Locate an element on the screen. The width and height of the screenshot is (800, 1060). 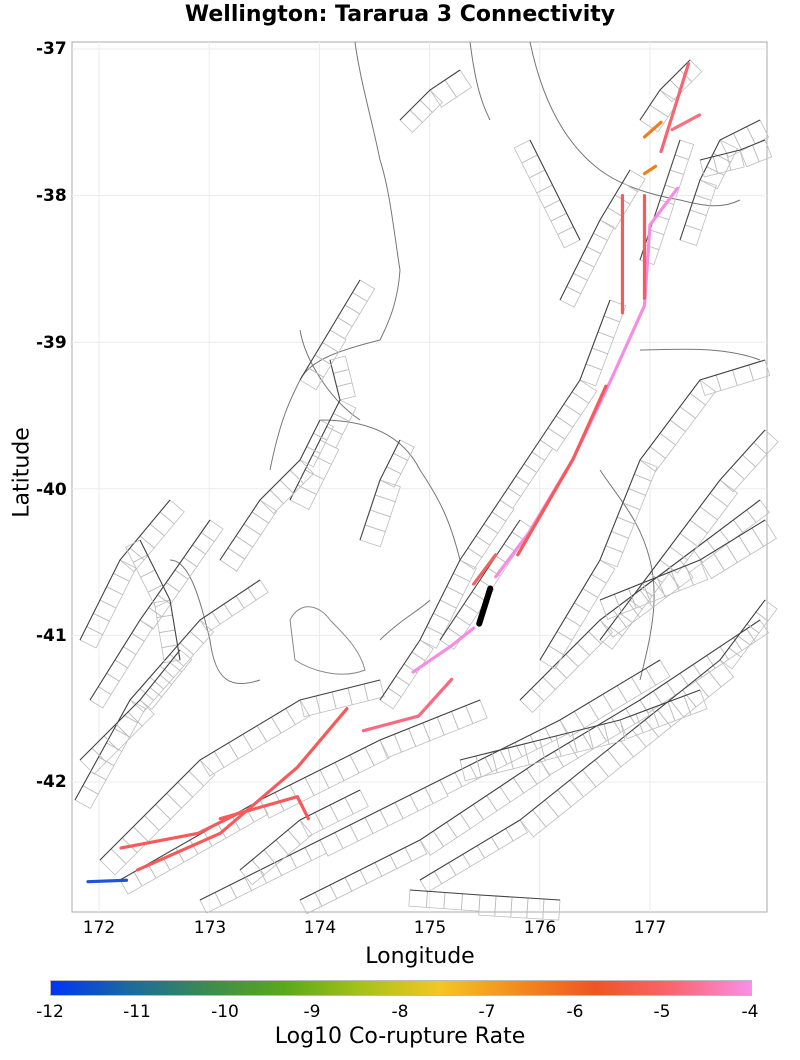
y-tick: -42 is located at coordinates (51, 782).